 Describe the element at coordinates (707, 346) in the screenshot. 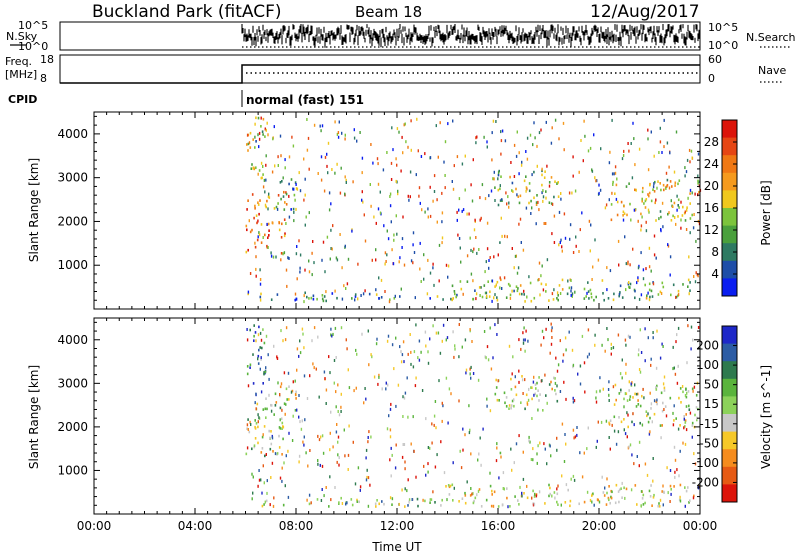

I see `colorbar-tick-label: 200` at that location.